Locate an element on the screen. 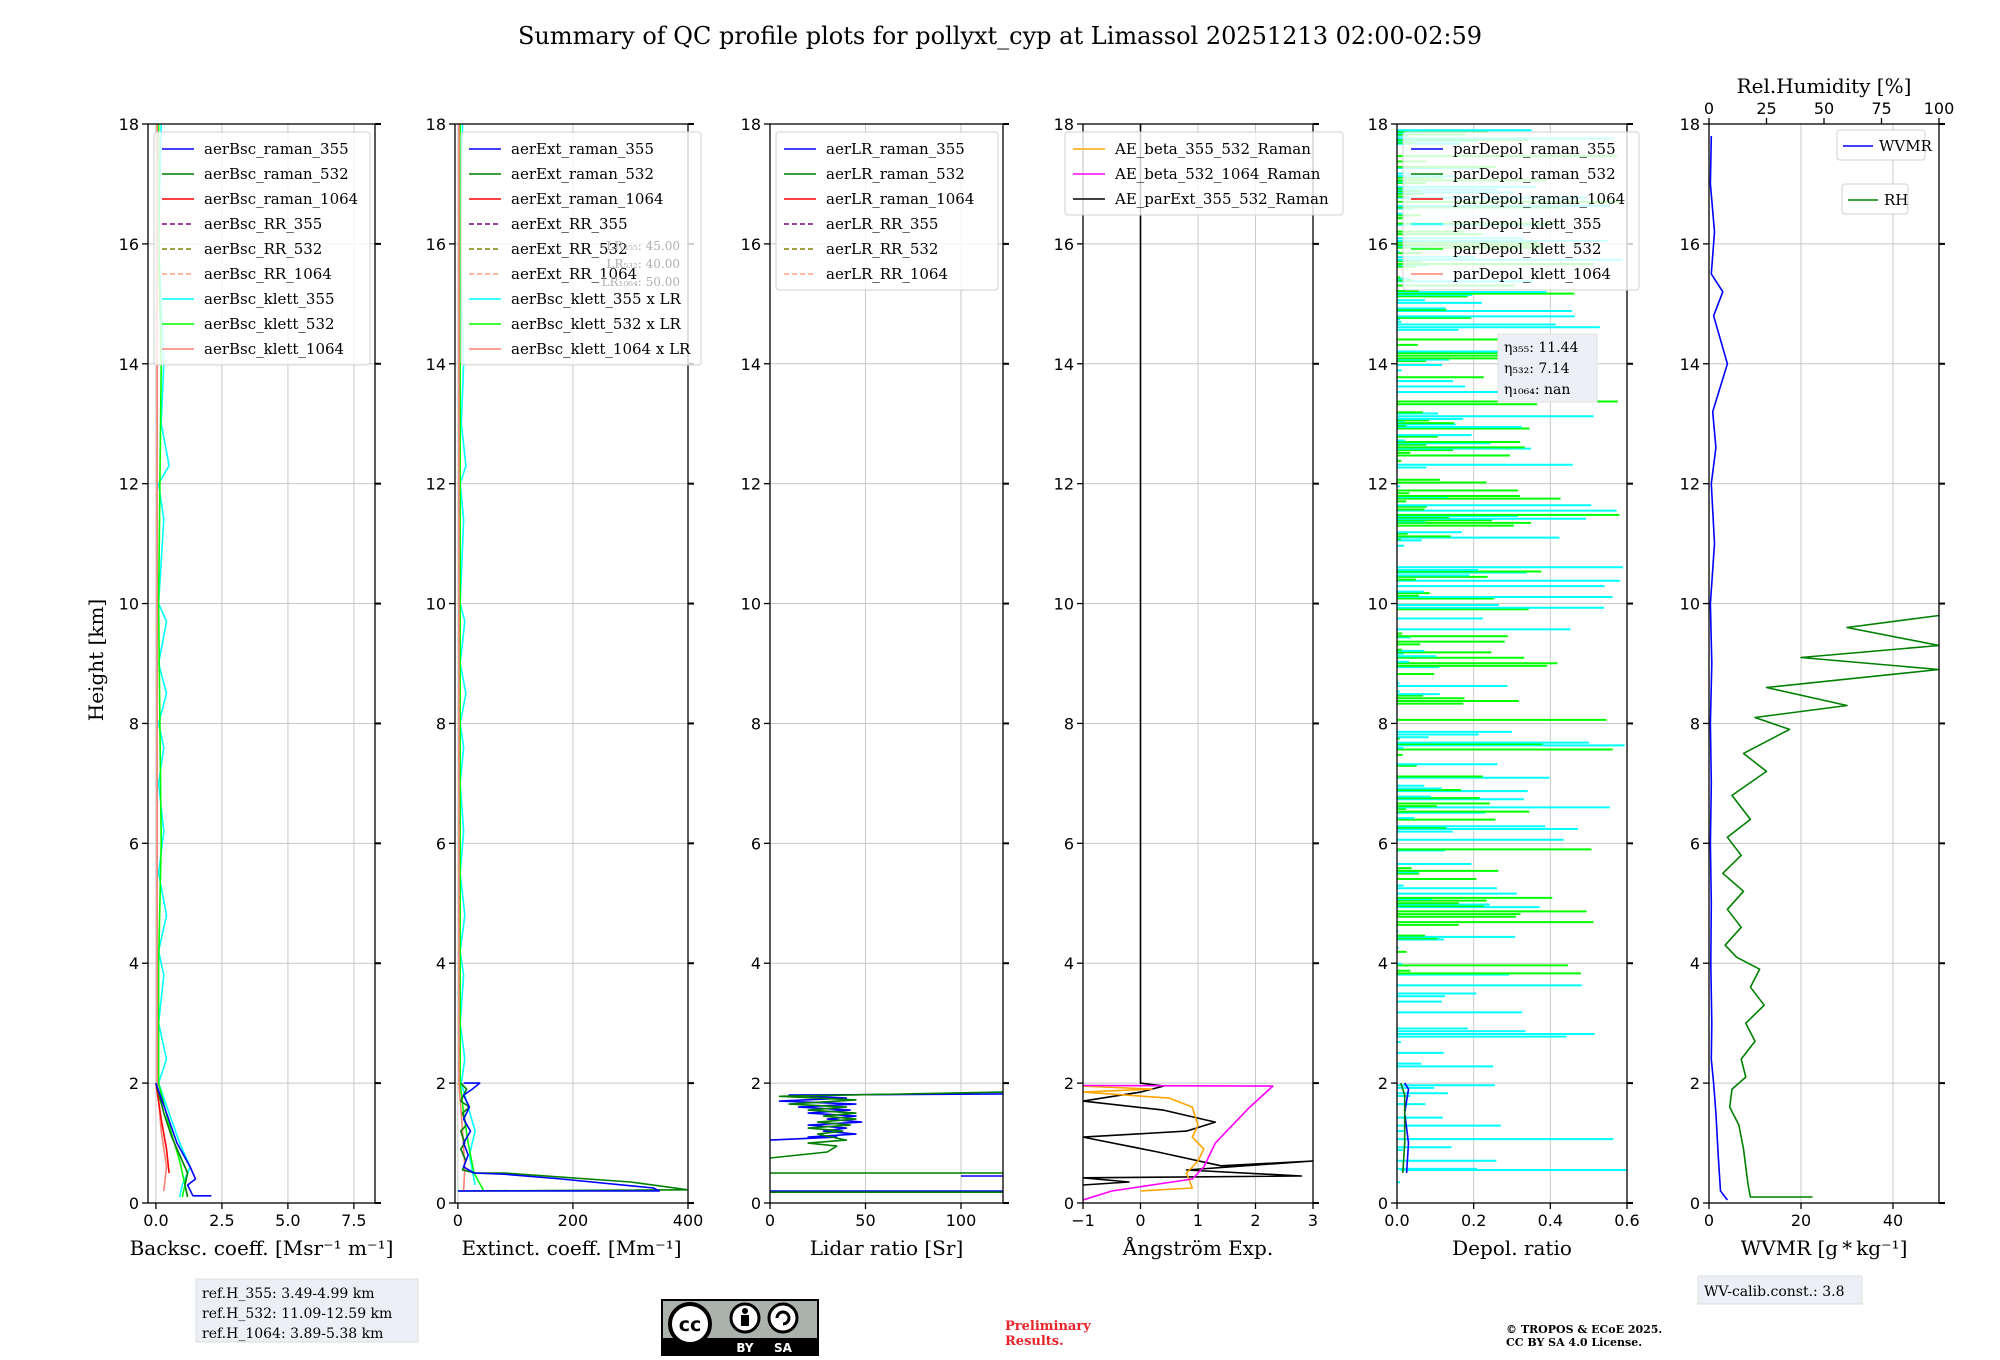  x-axis-label: Extinct. coeff. [Mm⁻¹] is located at coordinates (571, 1248).